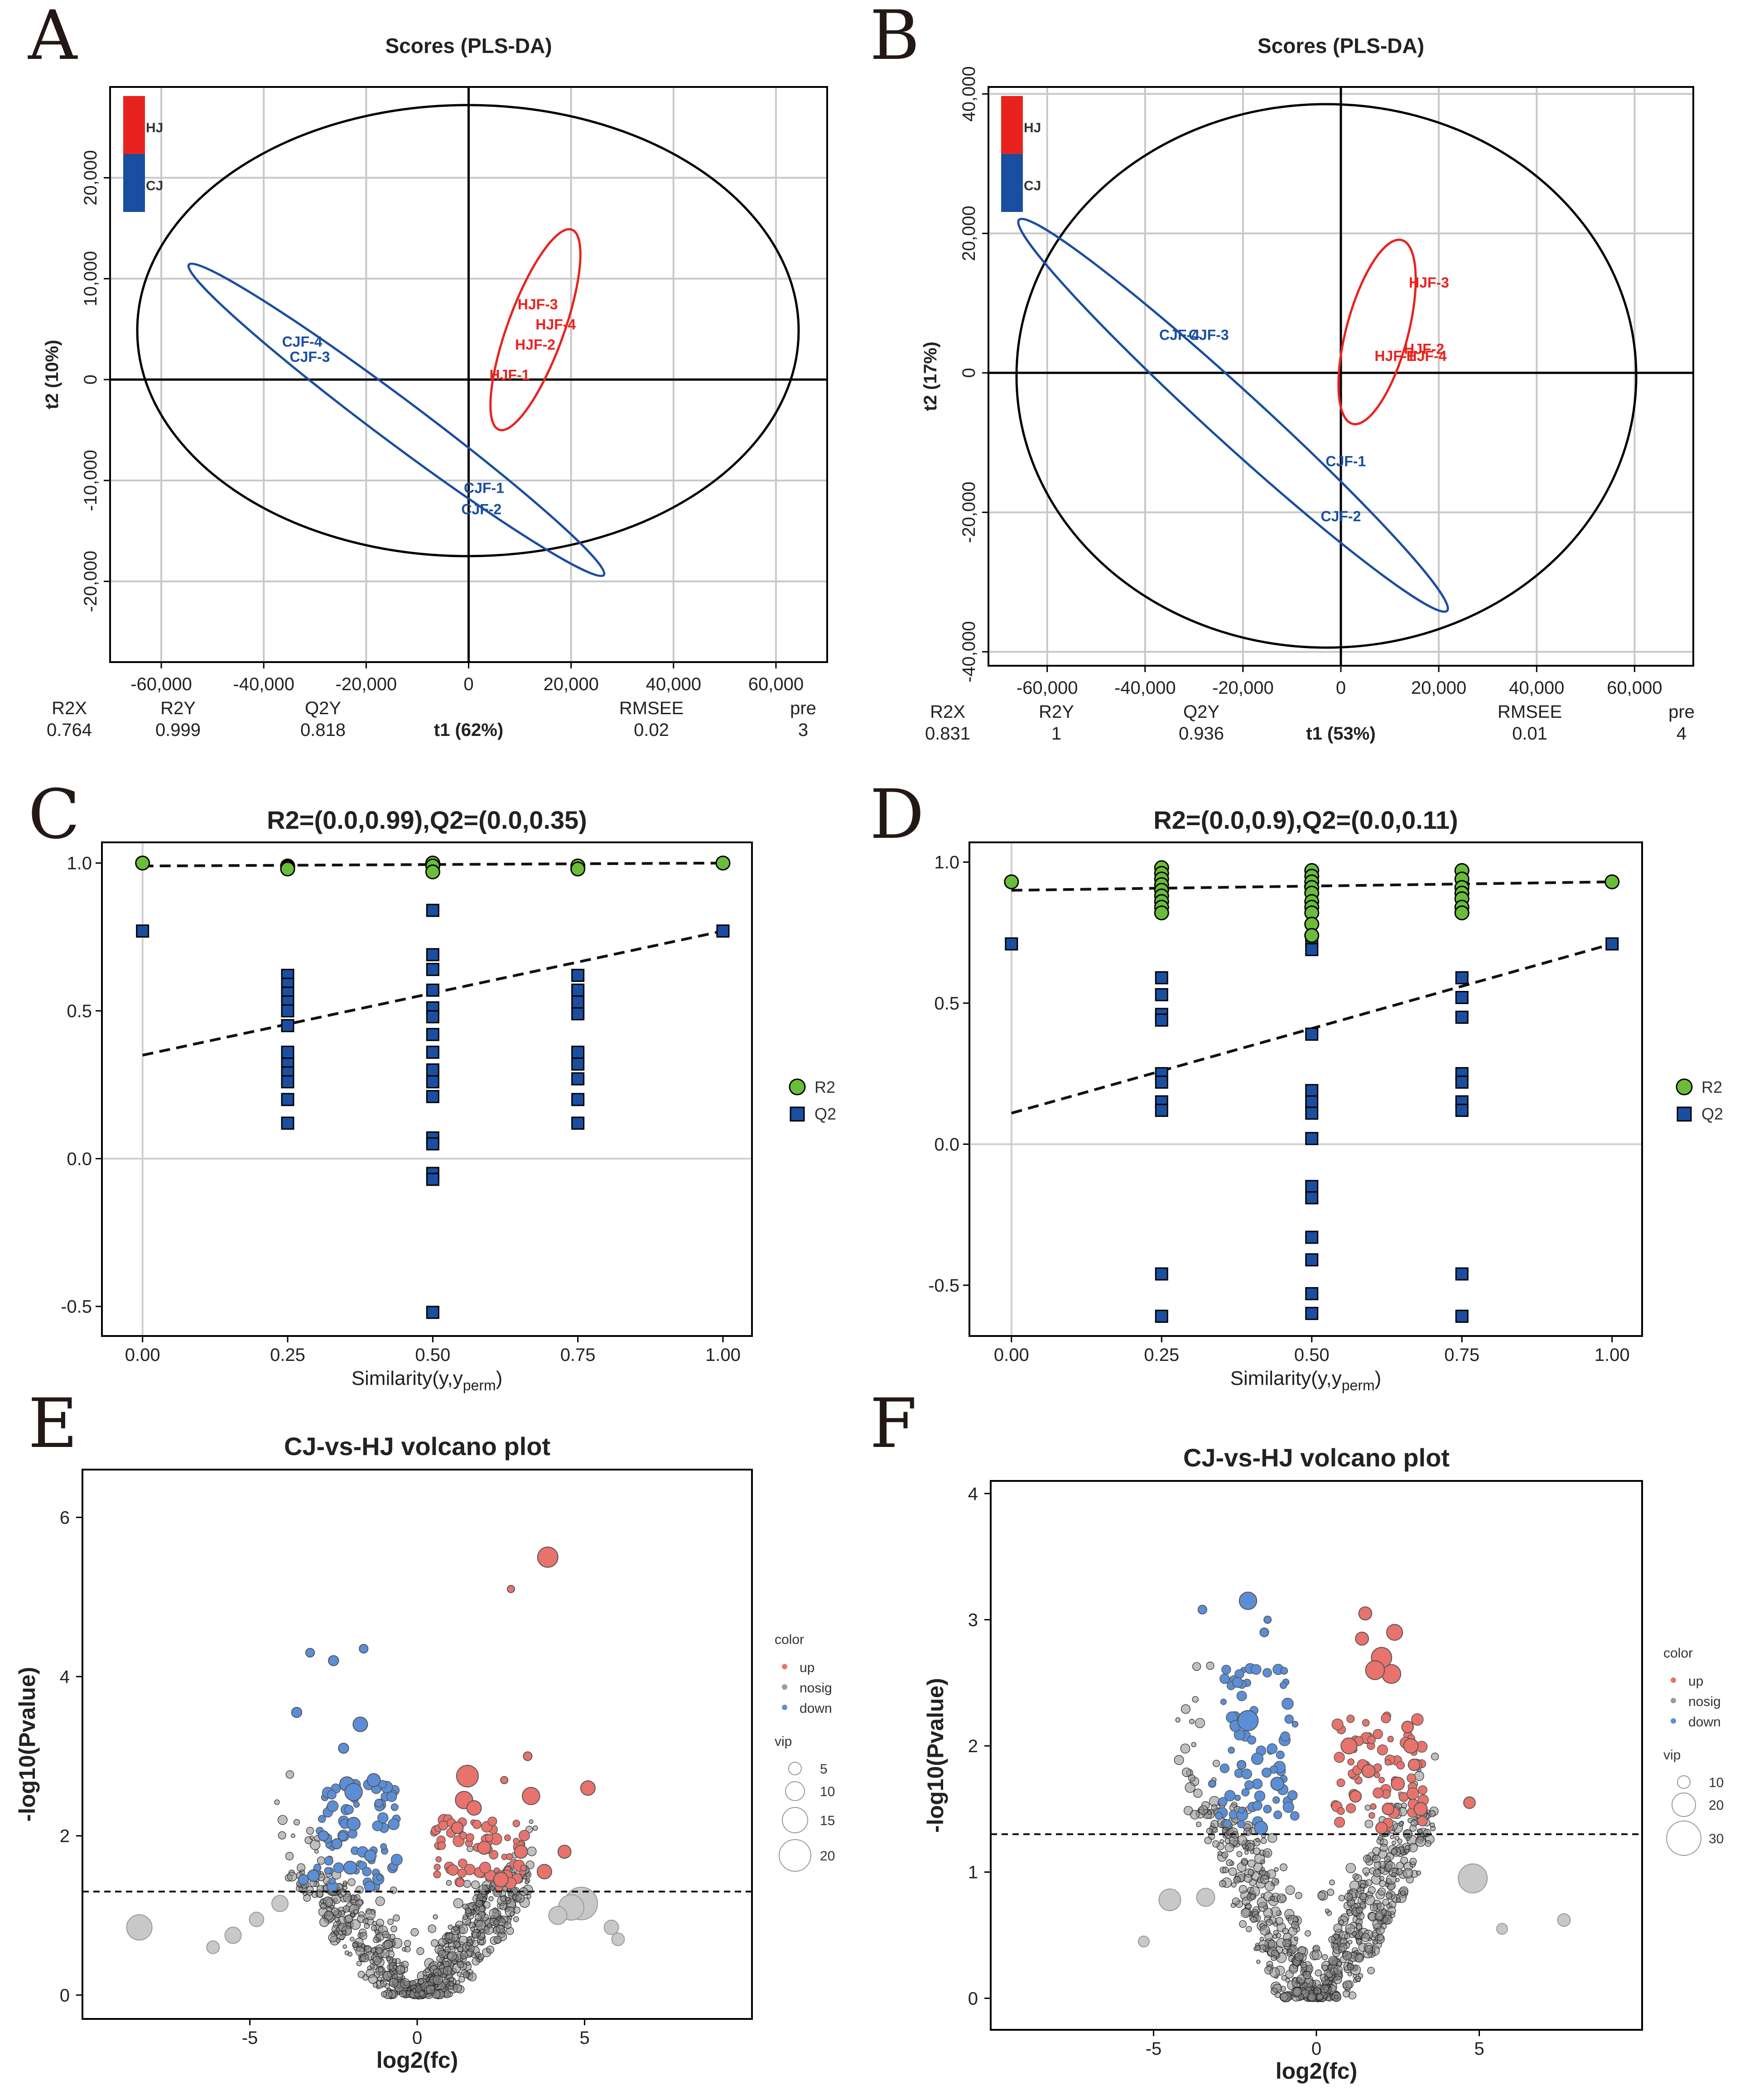 The width and height of the screenshot is (1754, 2100). Describe the element at coordinates (1716, 1805) in the screenshot. I see `legend-vip-label: 20` at that location.